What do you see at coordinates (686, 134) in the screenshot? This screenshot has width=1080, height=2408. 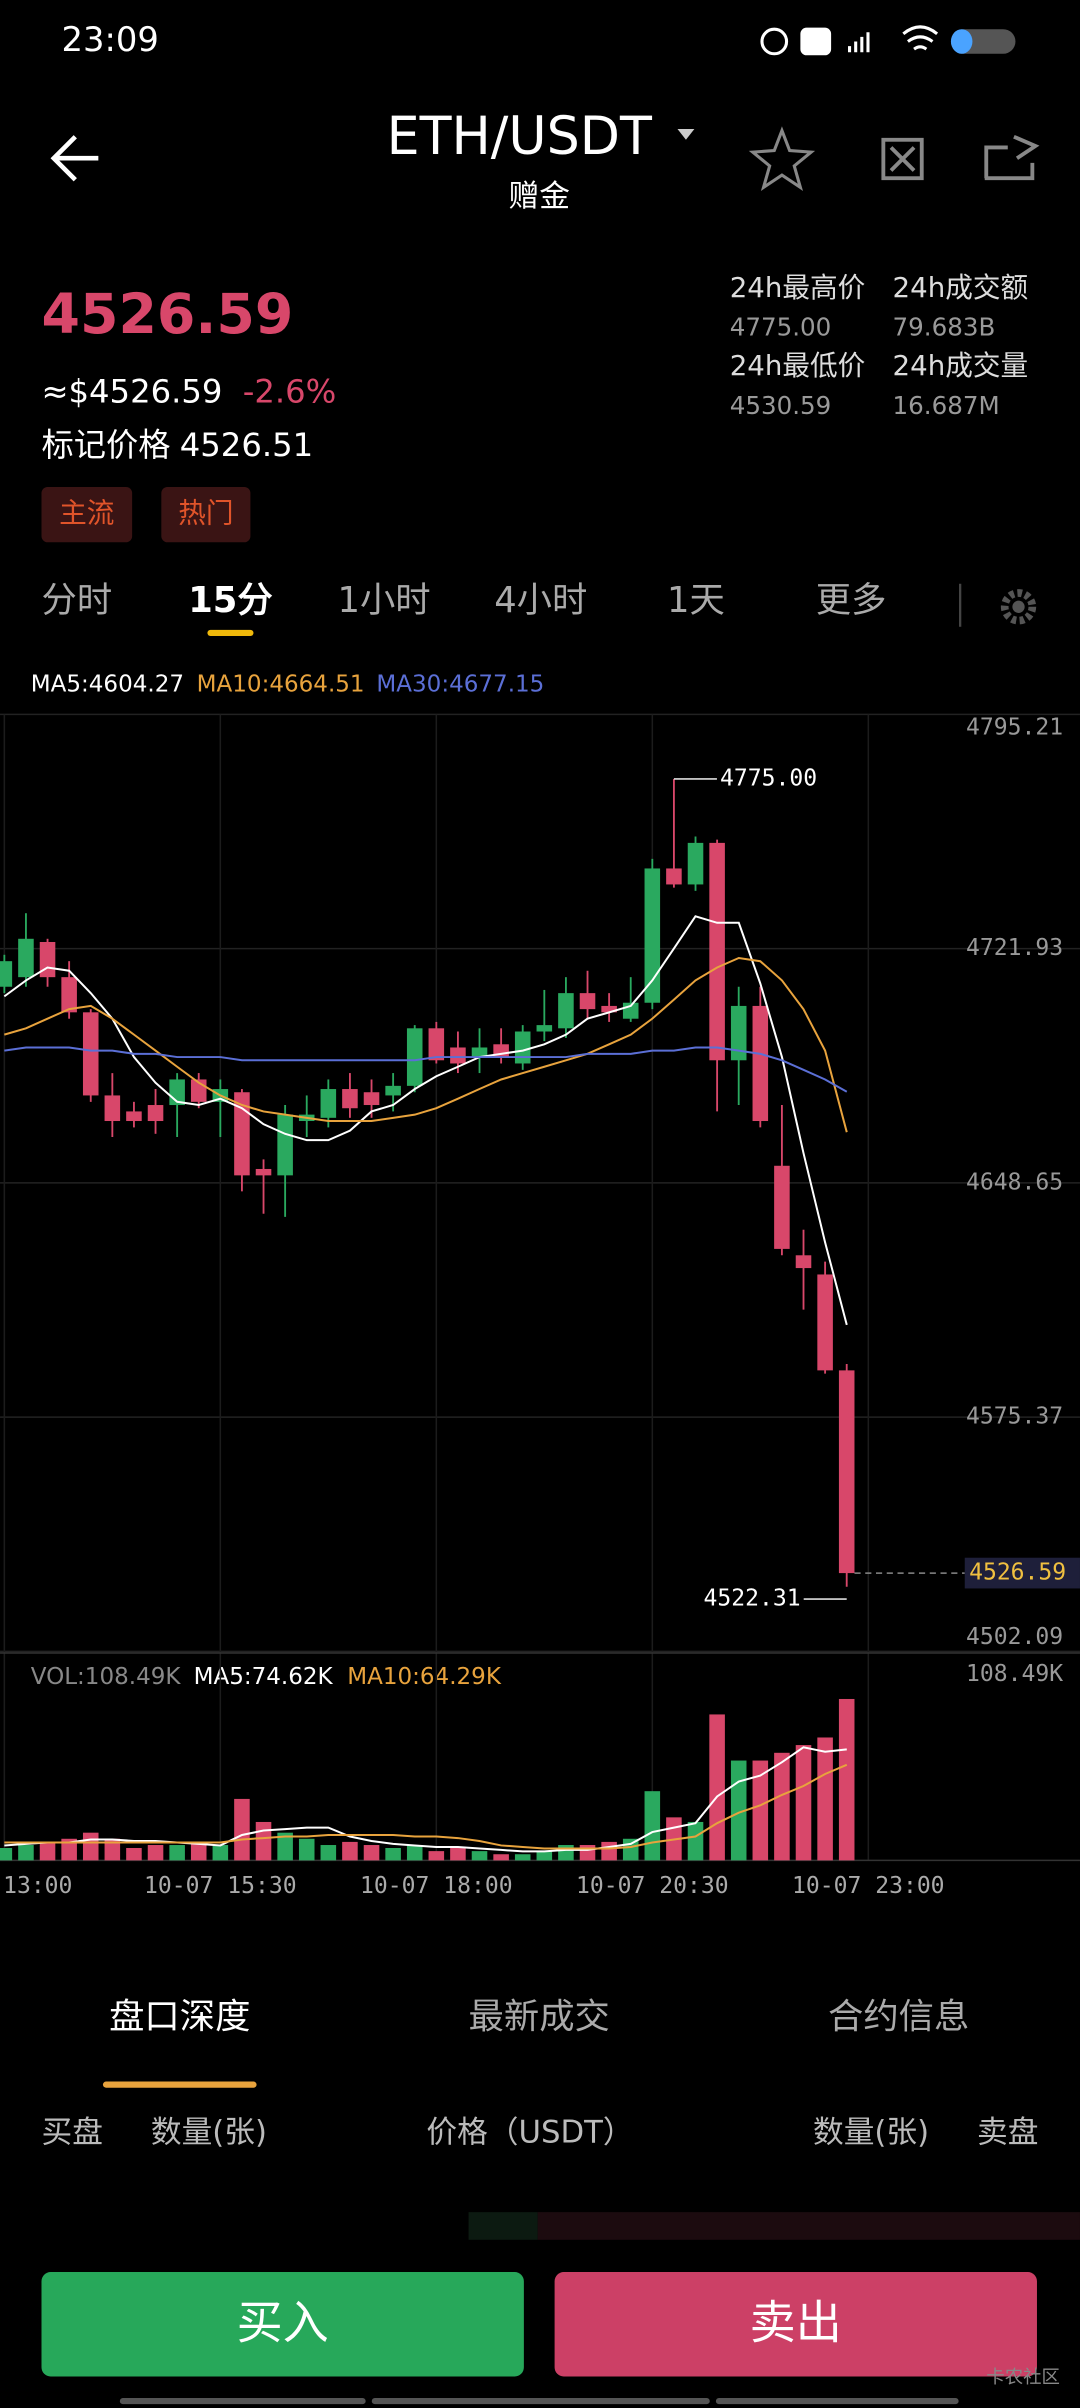 I see `pair-dropdown` at bounding box center [686, 134].